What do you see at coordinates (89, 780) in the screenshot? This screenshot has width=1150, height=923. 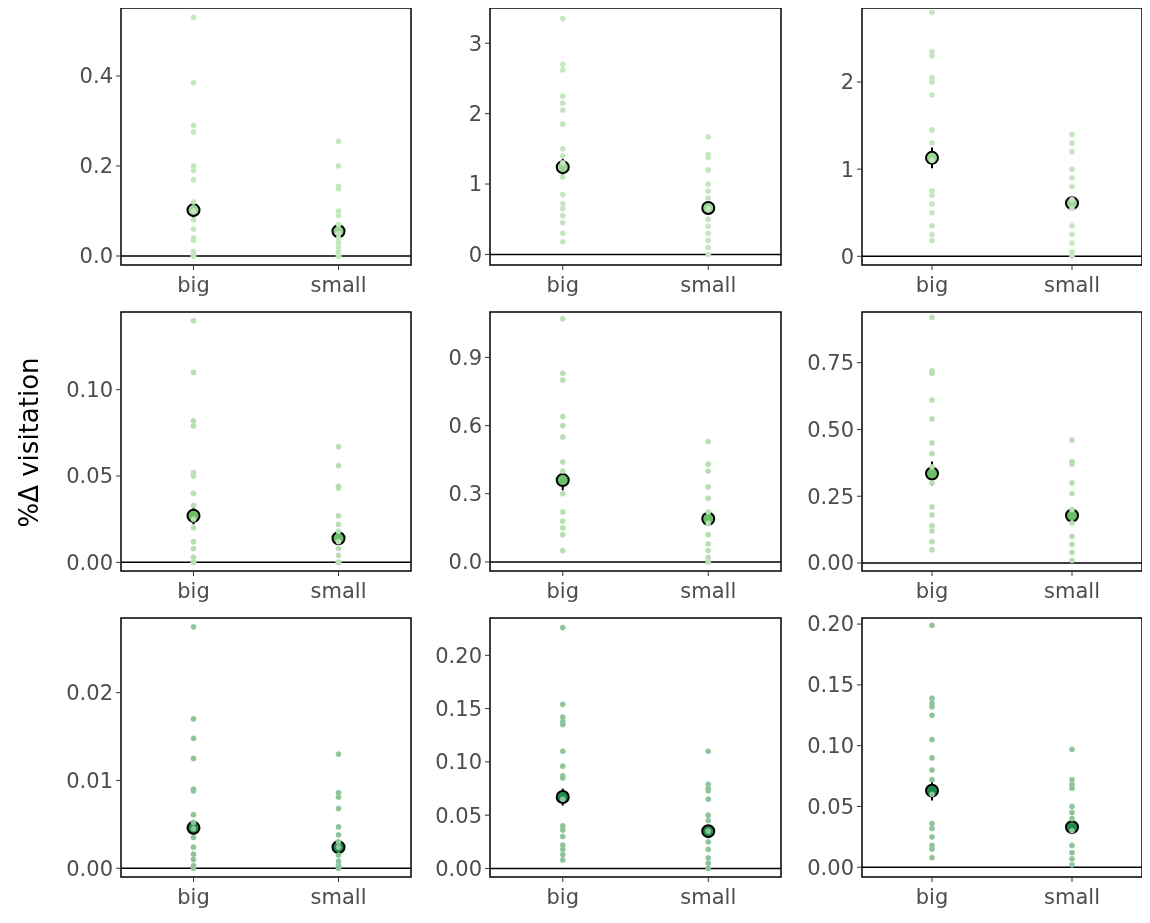 I see `y-tick-label: 0.01` at bounding box center [89, 780].